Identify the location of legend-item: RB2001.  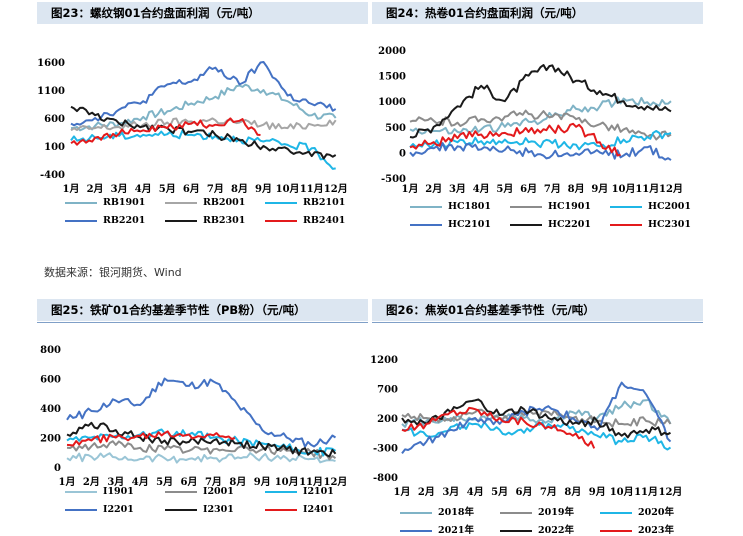
(205, 202).